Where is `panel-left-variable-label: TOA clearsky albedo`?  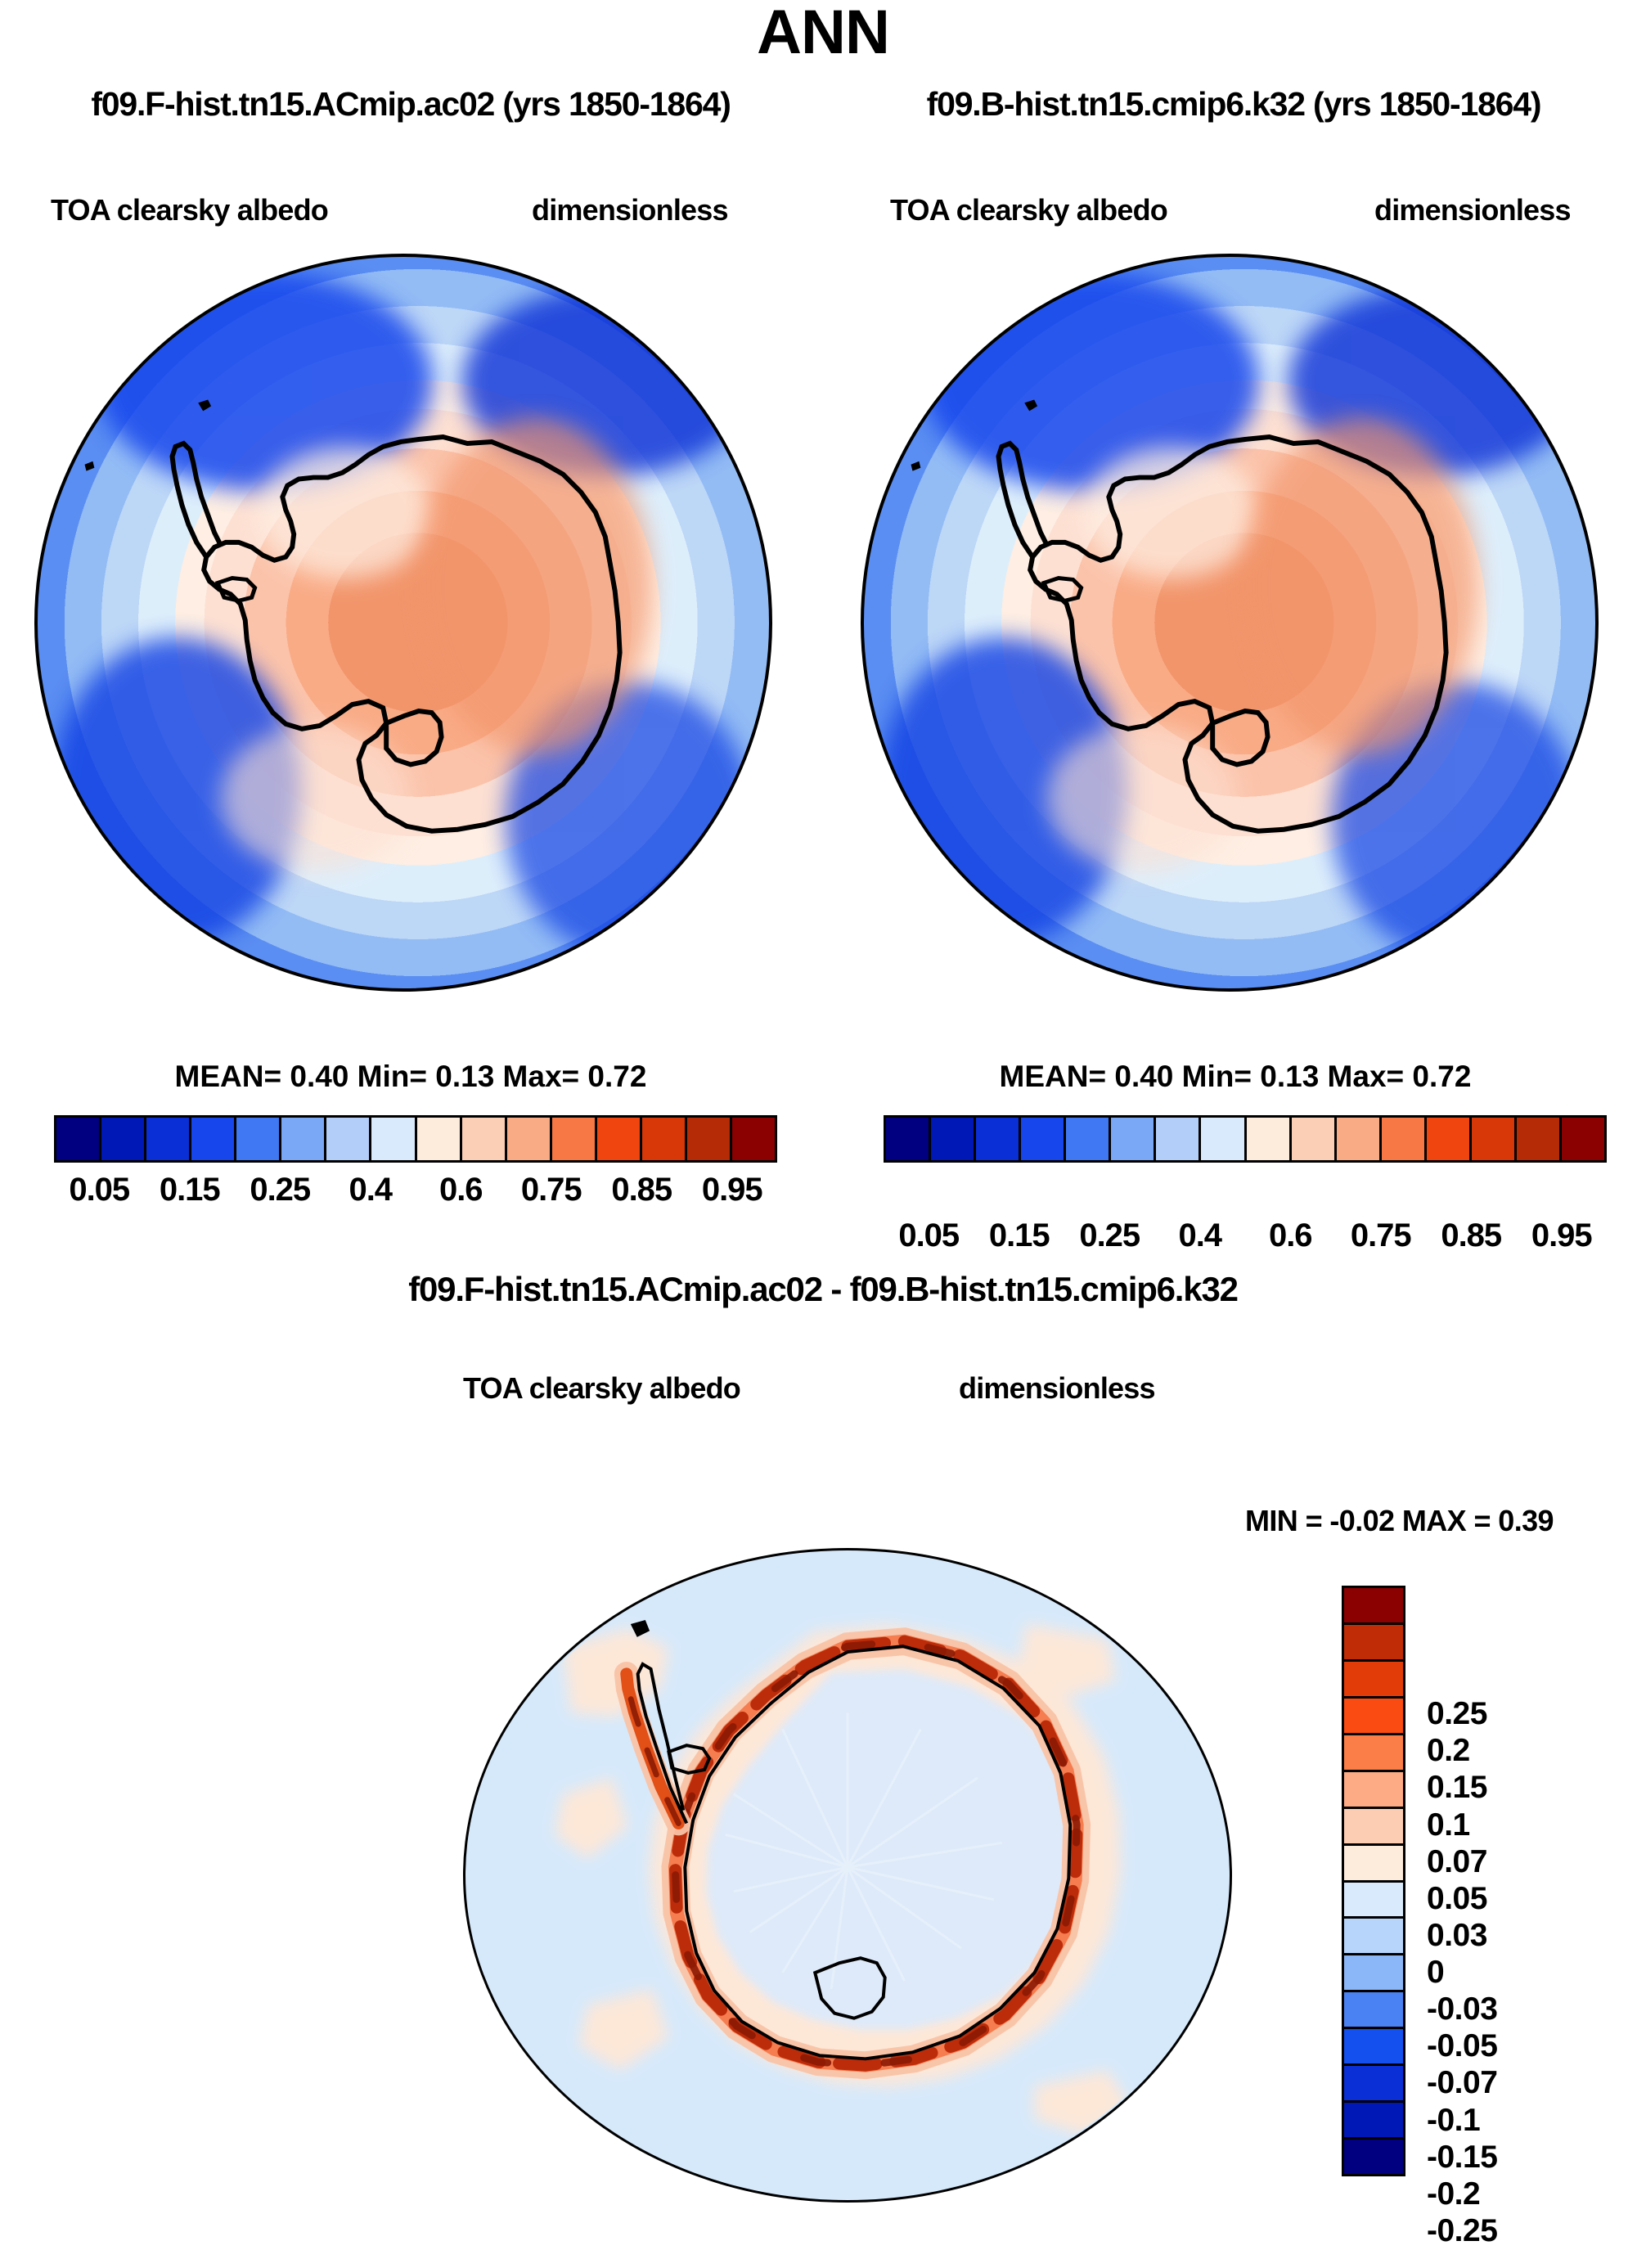 panel-left-variable-label: TOA clearsky albedo is located at coordinates (190, 210).